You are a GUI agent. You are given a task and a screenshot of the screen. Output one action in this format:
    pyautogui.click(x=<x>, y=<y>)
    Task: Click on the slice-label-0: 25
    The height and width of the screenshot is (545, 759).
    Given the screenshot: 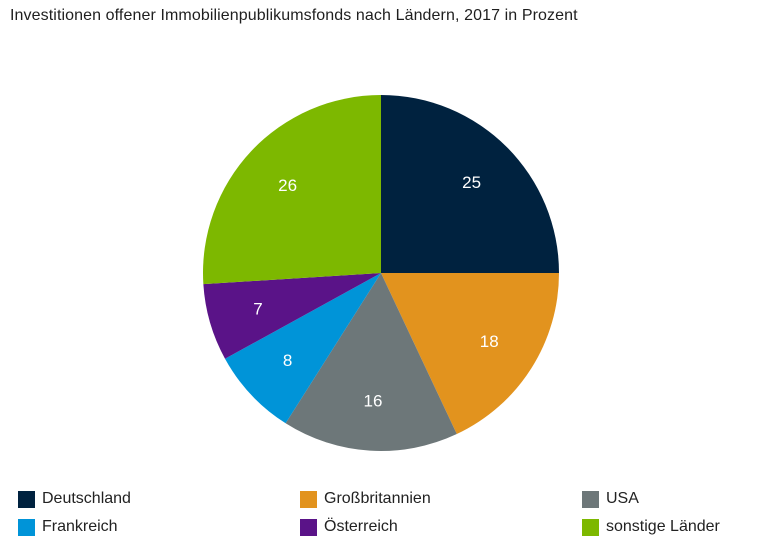 What is the action you would take?
    pyautogui.click(x=471, y=182)
    